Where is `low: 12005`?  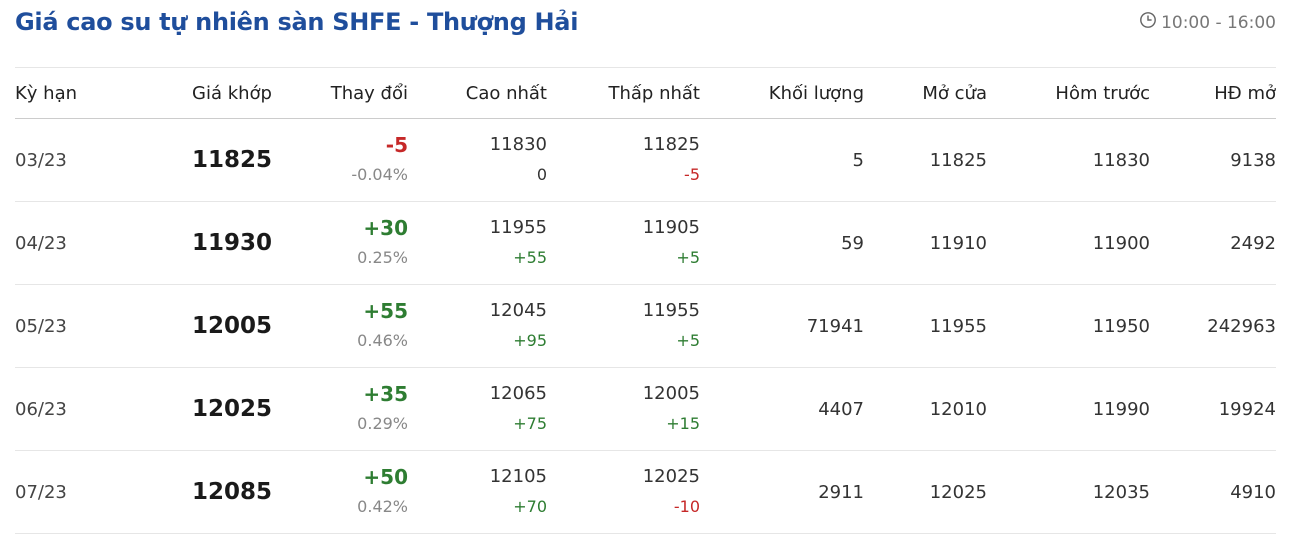 low: 12005 is located at coordinates (671, 393).